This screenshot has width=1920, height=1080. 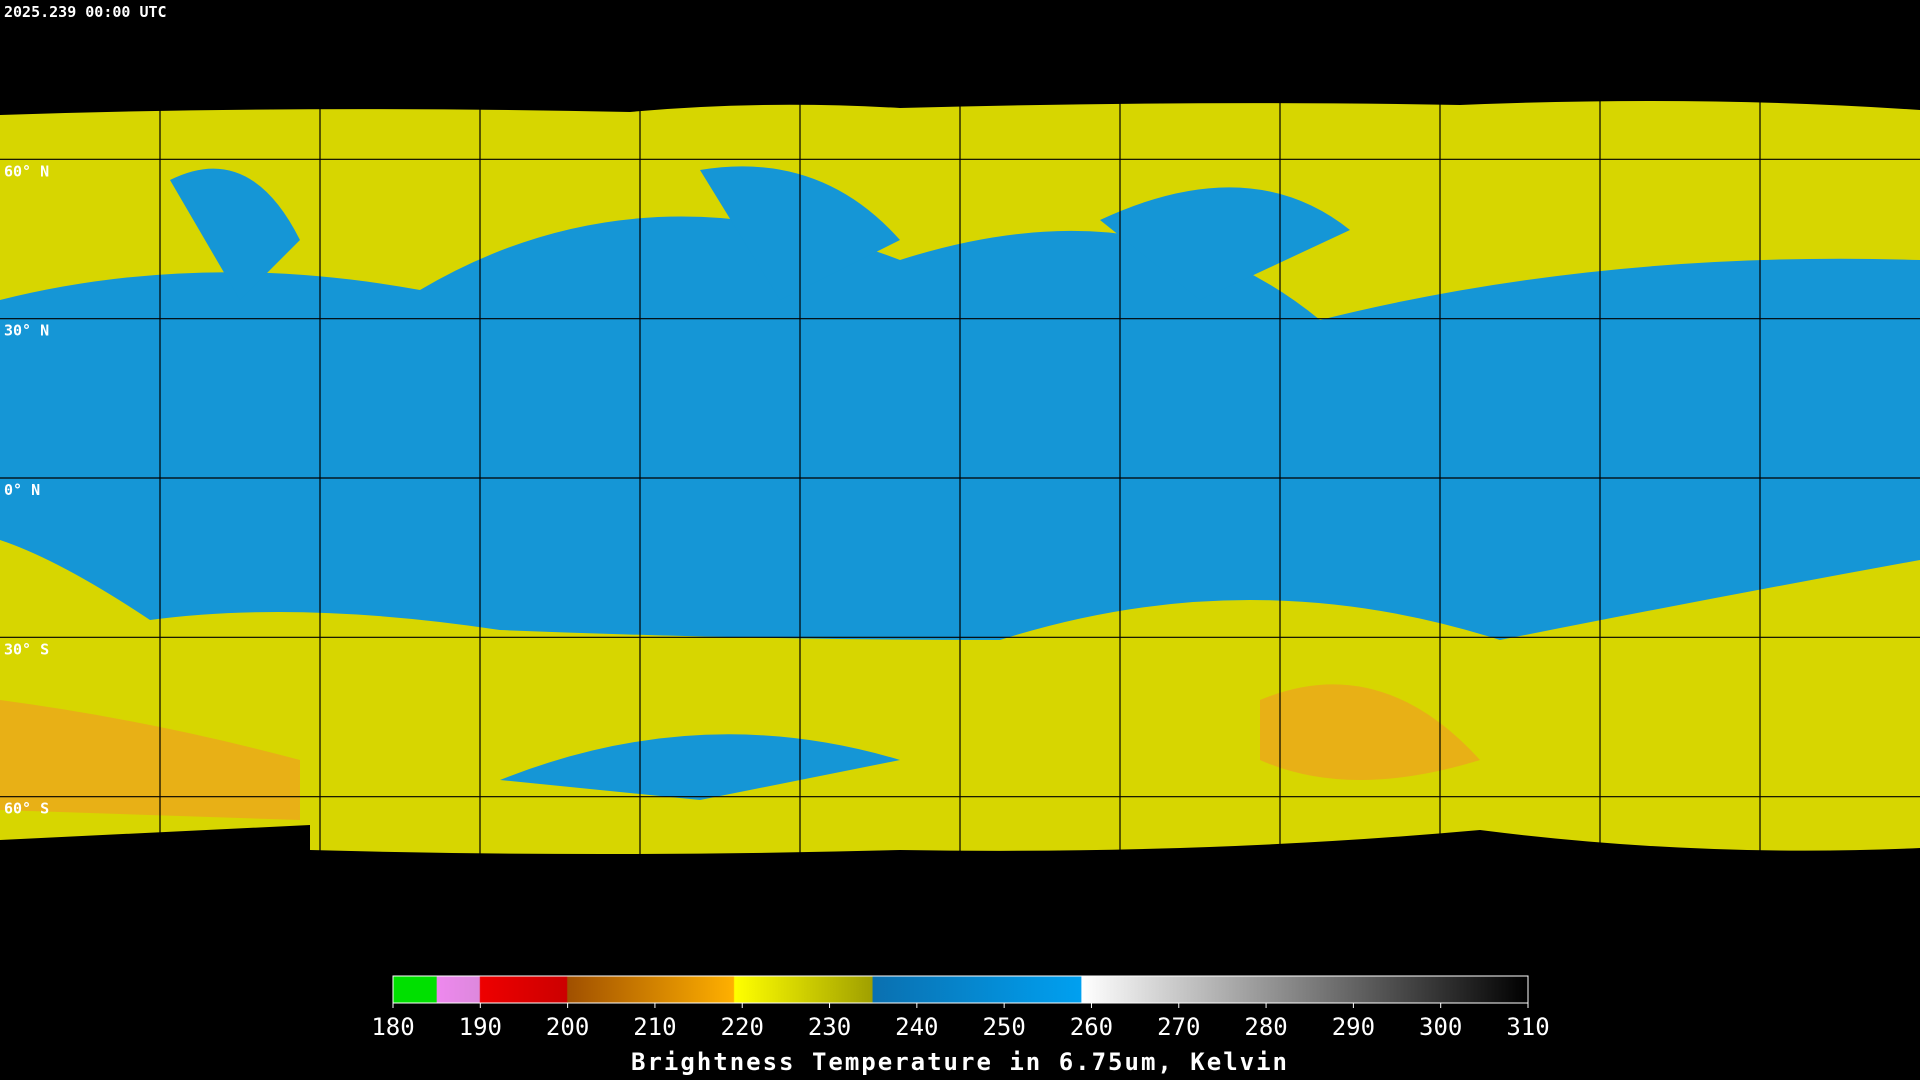 I want to click on colorbar-tick-label: 180, so click(x=392, y=1027).